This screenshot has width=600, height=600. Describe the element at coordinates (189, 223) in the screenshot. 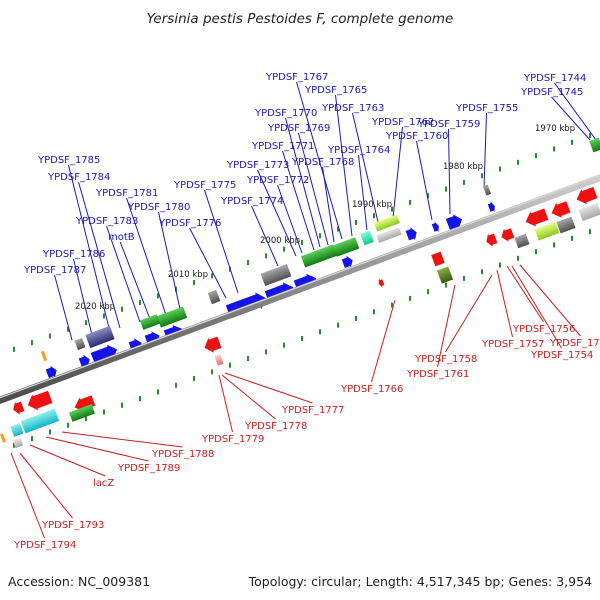

I see `forward-gene-label: YPDSF_1776` at that location.